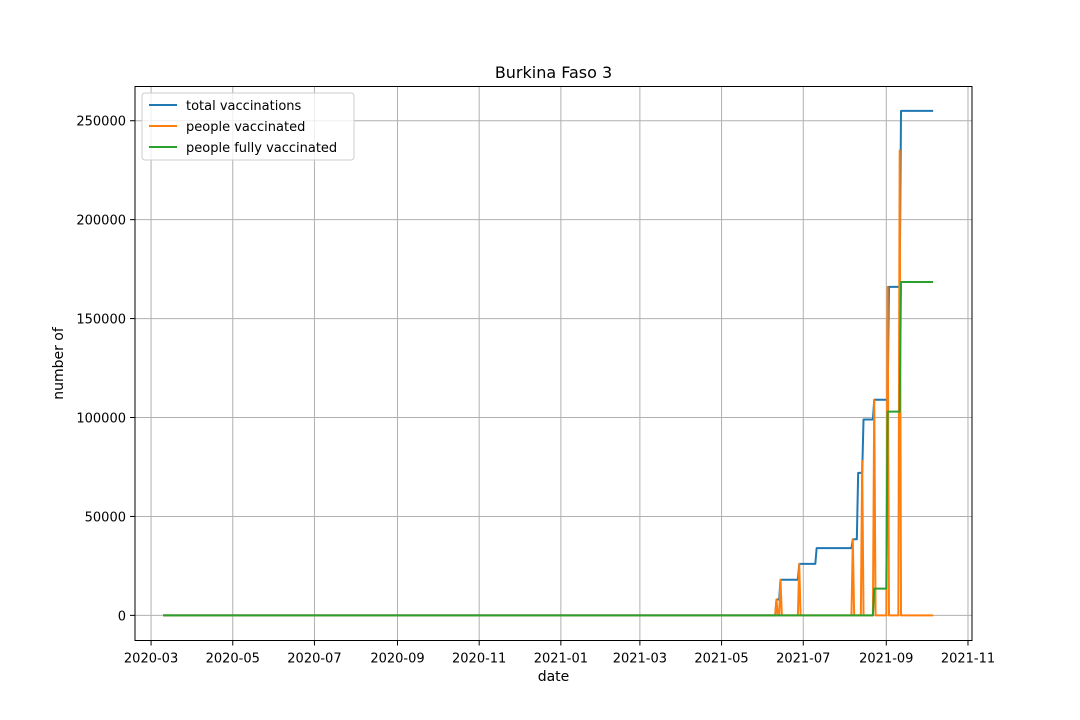  Describe the element at coordinates (59, 363) in the screenshot. I see `y-axis-label: number of` at that location.